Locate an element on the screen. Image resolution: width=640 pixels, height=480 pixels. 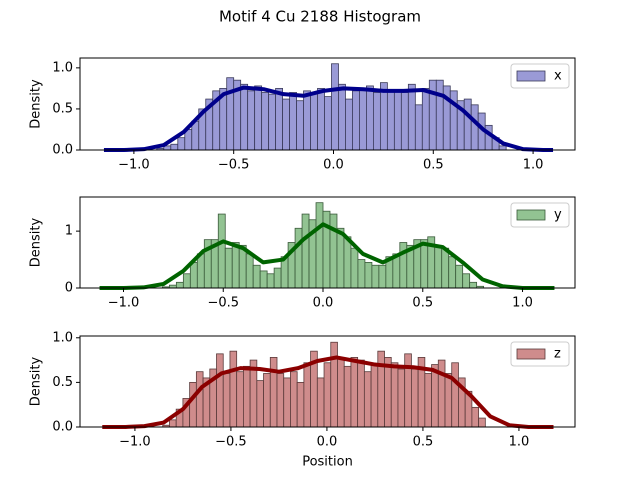
x-tick-label: −0.5 is located at coordinates (231, 442).